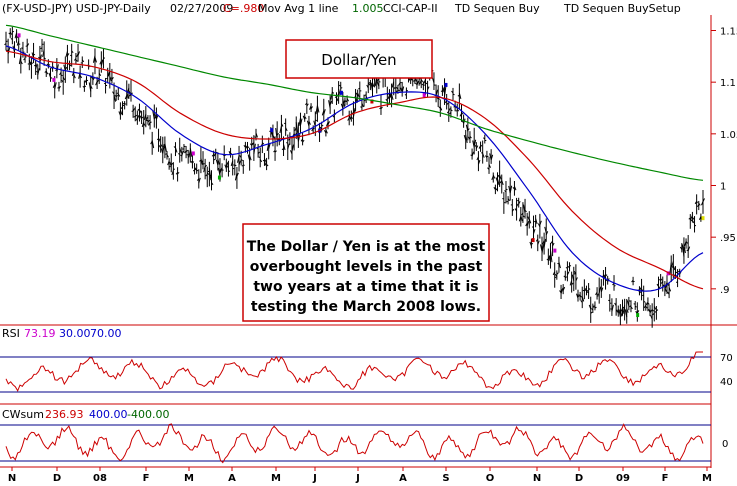 This screenshot has height=486, width=737. Describe the element at coordinates (201, 8) in the screenshot. I see `header-date: 02/27/2009` at that location.